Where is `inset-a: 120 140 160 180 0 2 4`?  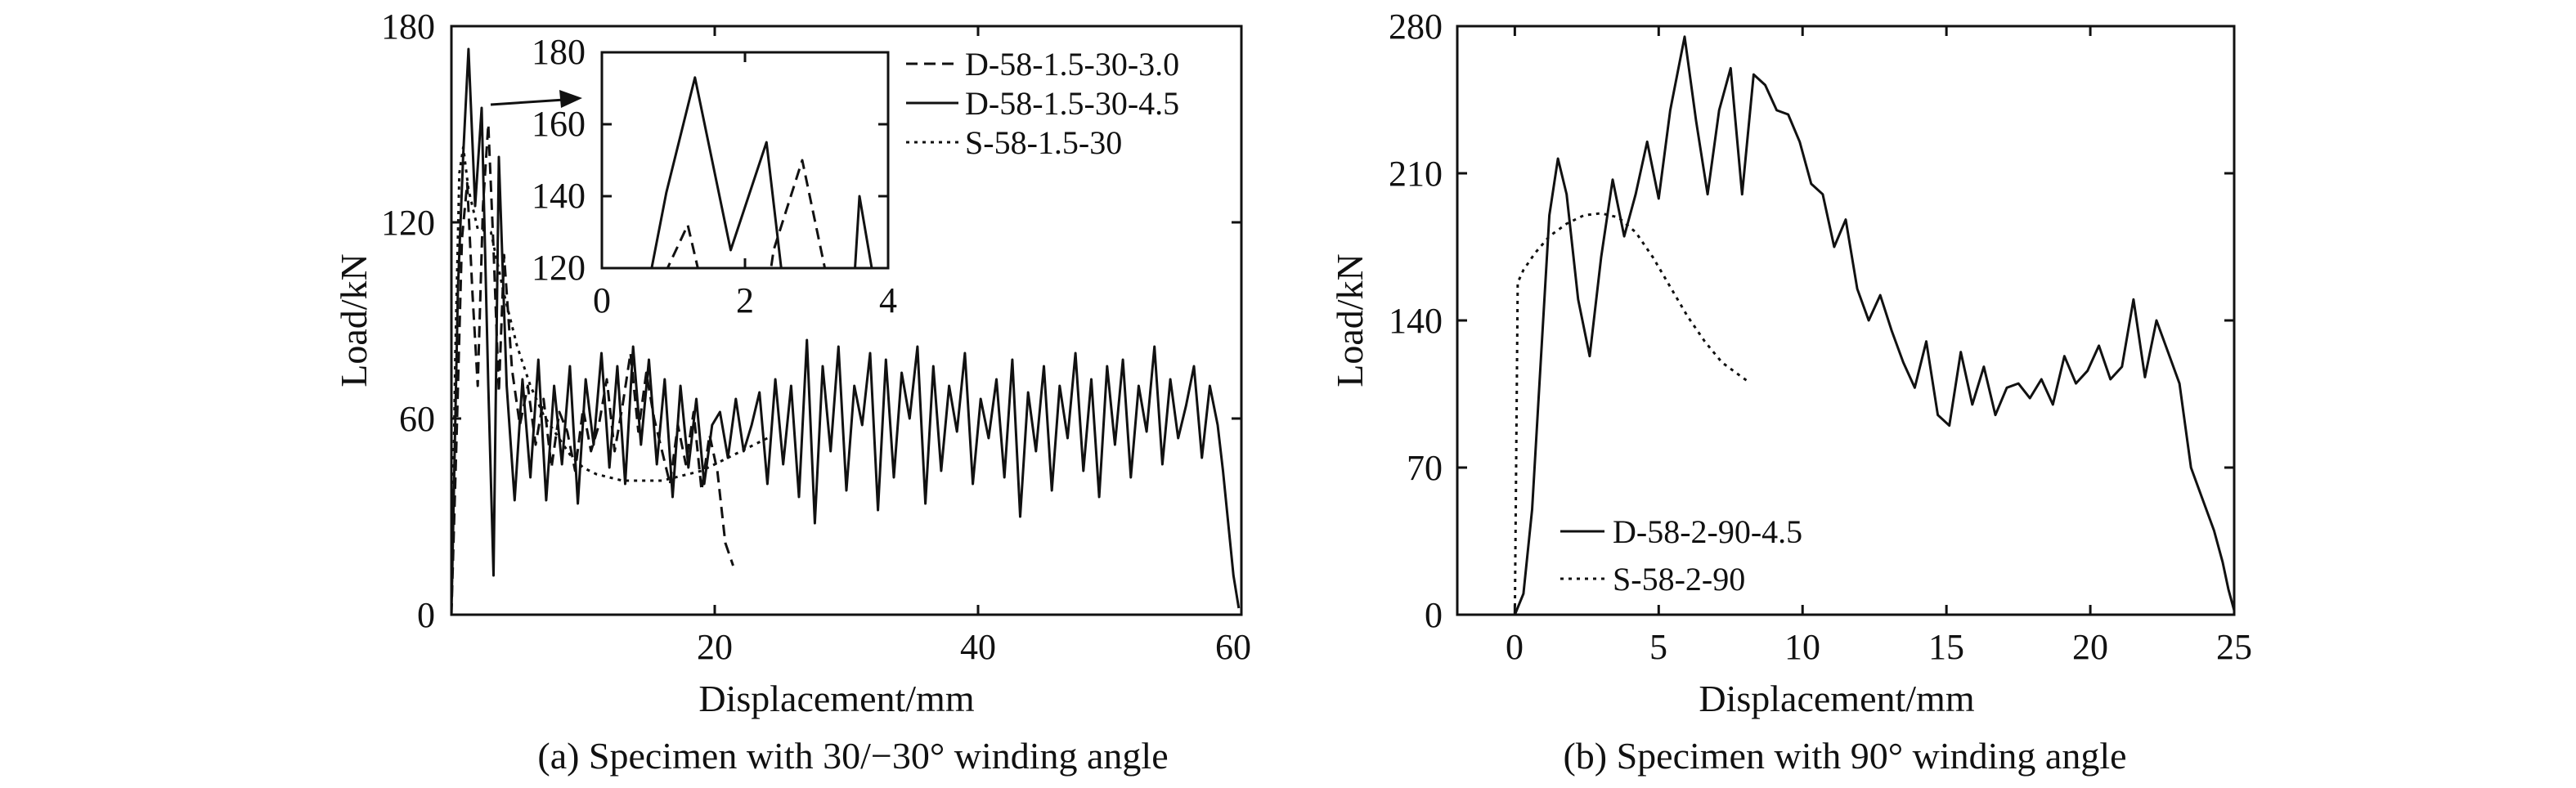
inset-a: 120 140 160 180 0 2 4 is located at coordinates (714, 176).